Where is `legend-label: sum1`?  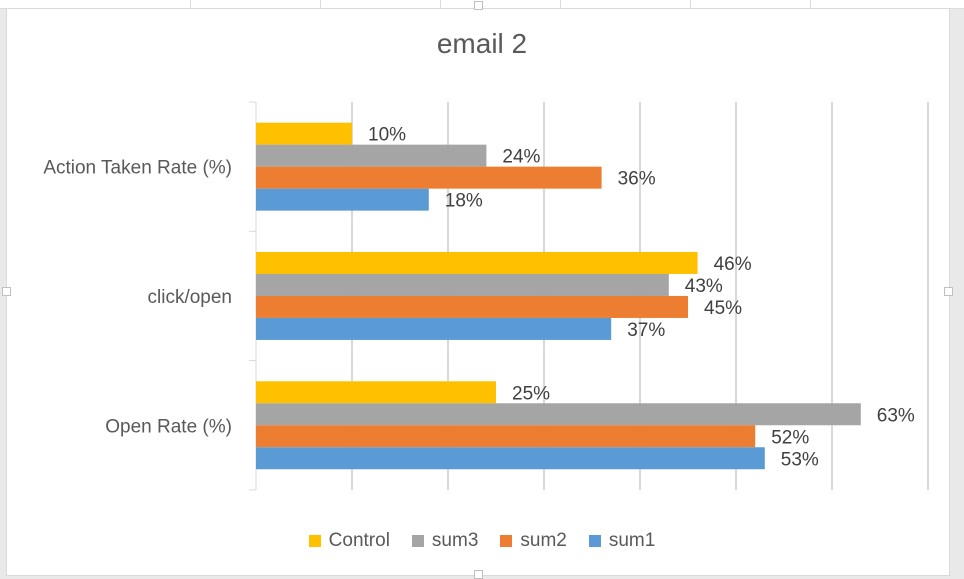 legend-label: sum1 is located at coordinates (632, 540).